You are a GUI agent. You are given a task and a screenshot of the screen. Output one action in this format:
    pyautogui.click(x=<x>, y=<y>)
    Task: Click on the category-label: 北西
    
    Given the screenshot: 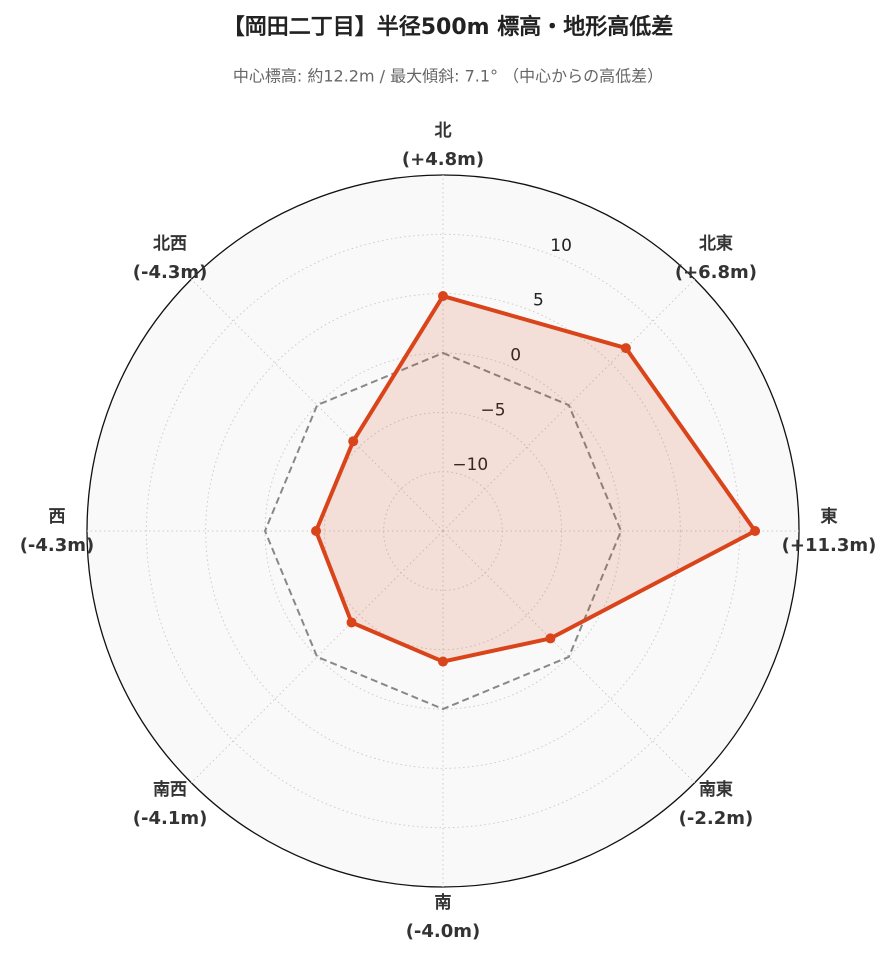 What is the action you would take?
    pyautogui.click(x=170, y=244)
    